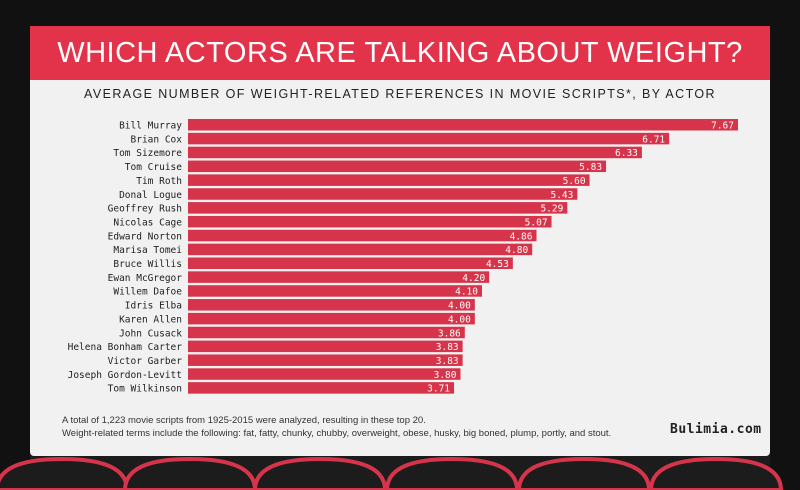 The image size is (800, 490). I want to click on value-label: 6.71, so click(653, 139).